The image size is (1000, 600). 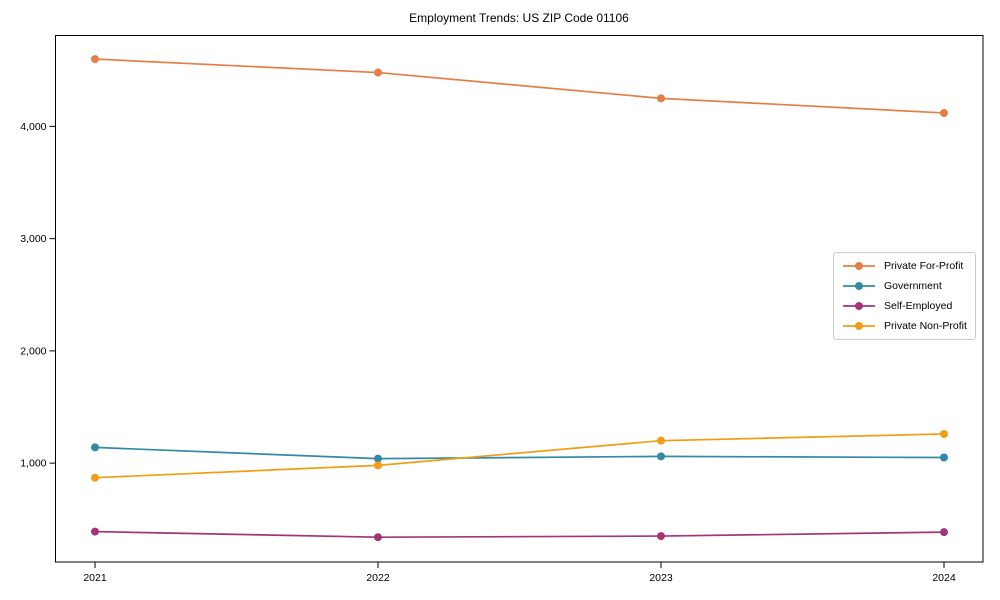 What do you see at coordinates (925, 326) in the screenshot?
I see `legend-label: Private Non-Profit` at bounding box center [925, 326].